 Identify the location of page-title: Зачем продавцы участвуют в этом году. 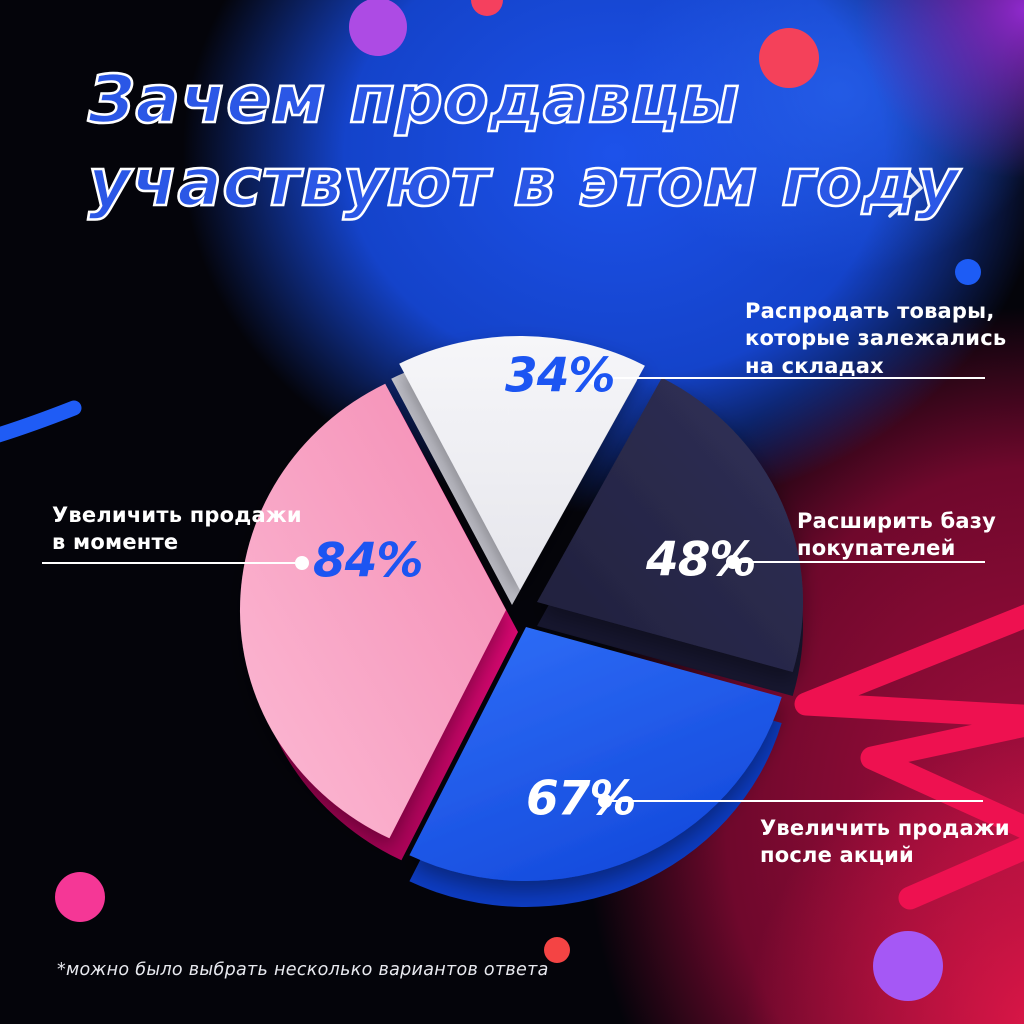
(524, 141).